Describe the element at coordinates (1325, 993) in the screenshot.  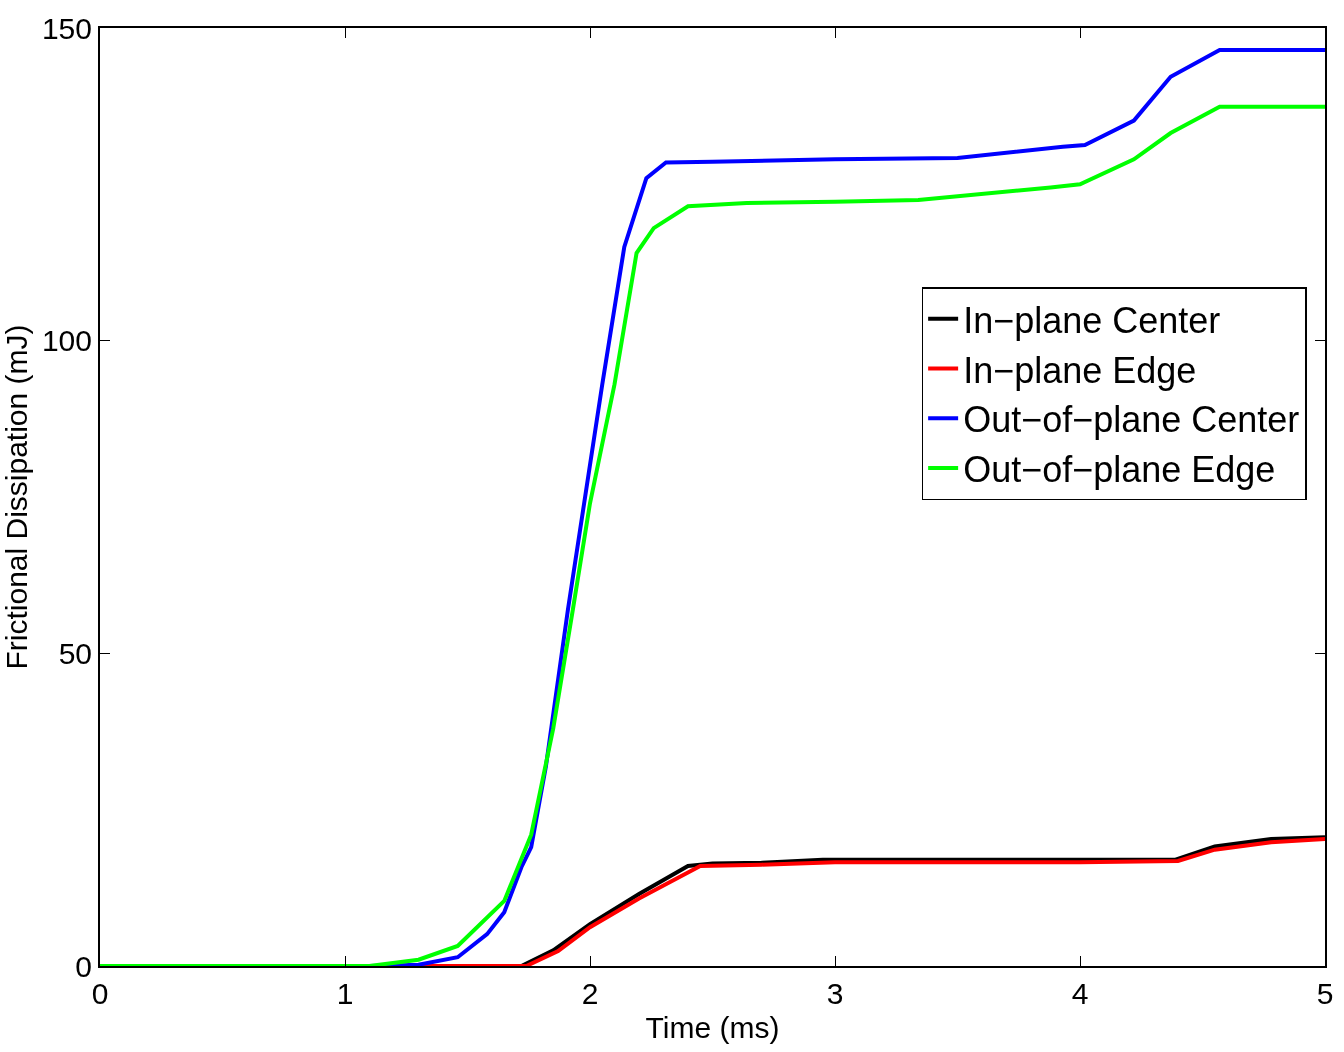
I see `x-tick-label: 5` at that location.